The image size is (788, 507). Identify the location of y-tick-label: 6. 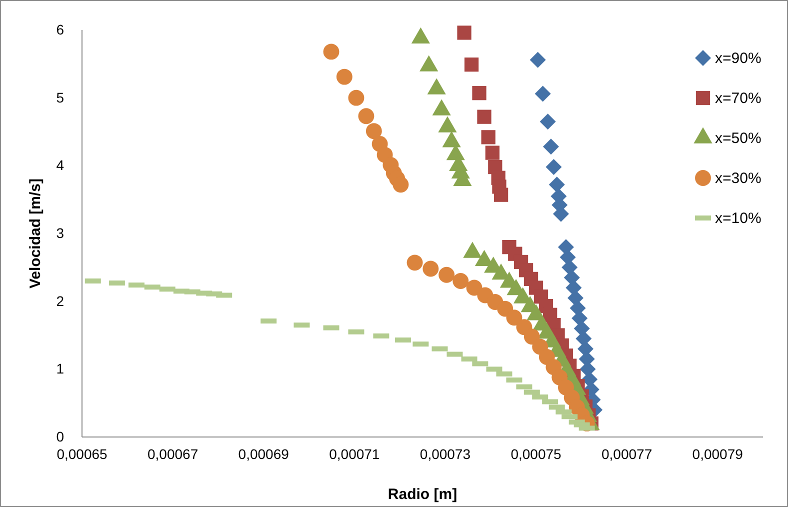
(60, 29).